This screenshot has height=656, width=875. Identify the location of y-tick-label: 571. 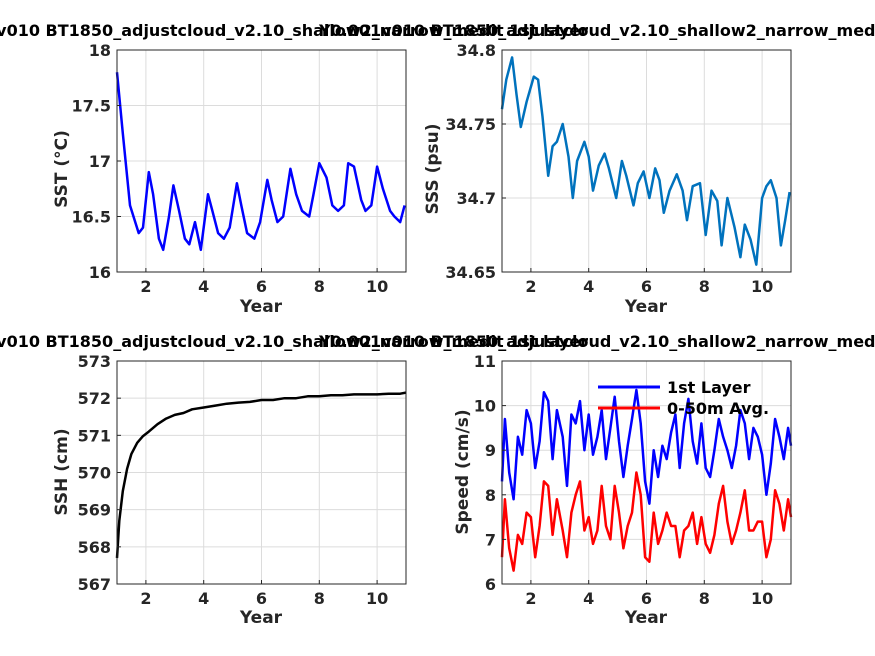
(94, 435).